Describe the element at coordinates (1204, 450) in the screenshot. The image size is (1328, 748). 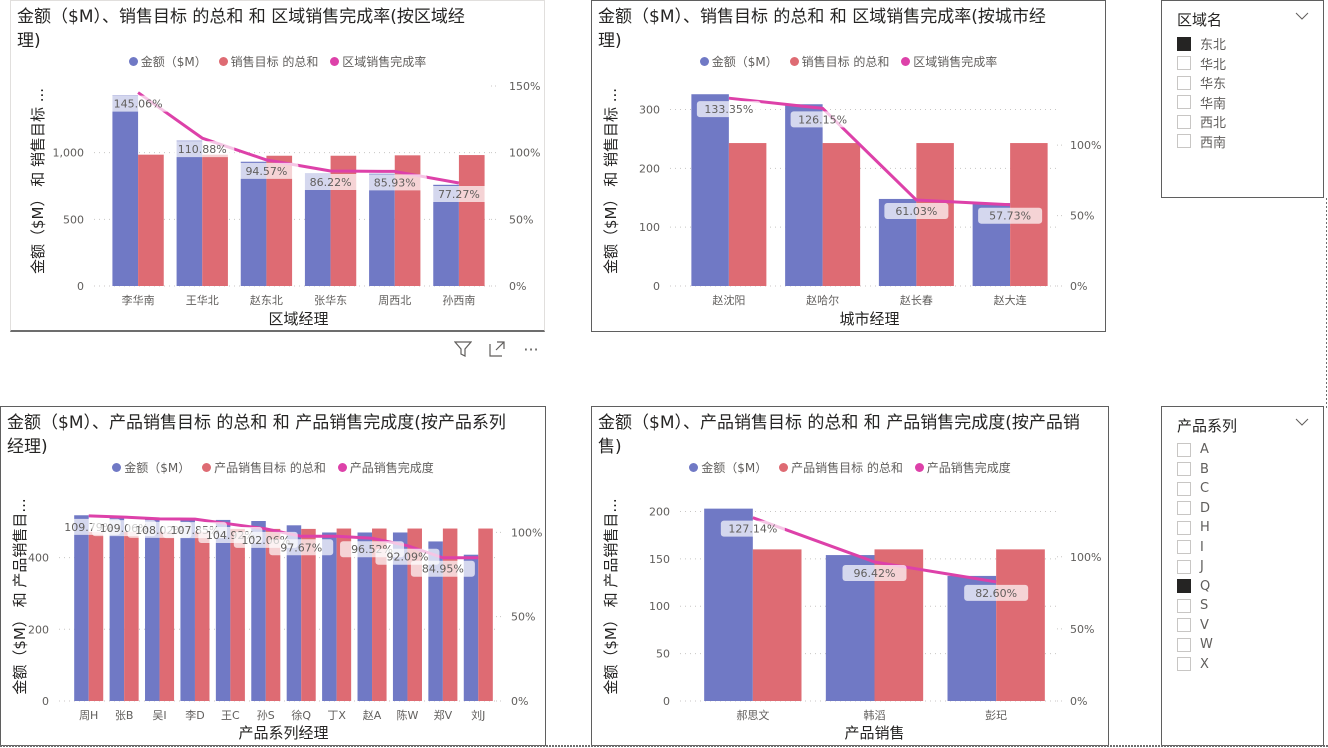
I see `slicer-item-label: A` at that location.